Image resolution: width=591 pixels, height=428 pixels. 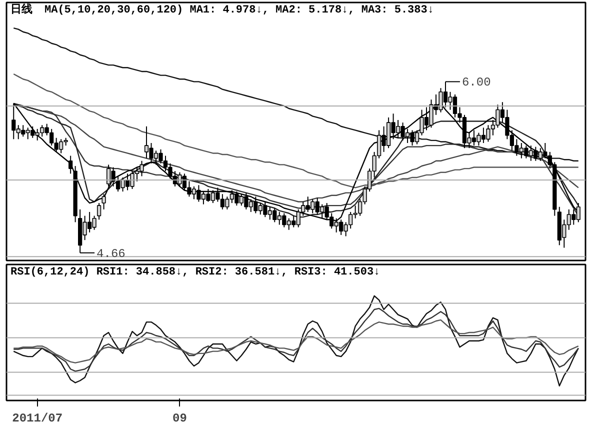 I want to click on chart-title: RSI(6,12,24) RSI1: 34.858↓, RSI2: 36.581↓, RSI3: 41.503↓, so click(x=195, y=272).